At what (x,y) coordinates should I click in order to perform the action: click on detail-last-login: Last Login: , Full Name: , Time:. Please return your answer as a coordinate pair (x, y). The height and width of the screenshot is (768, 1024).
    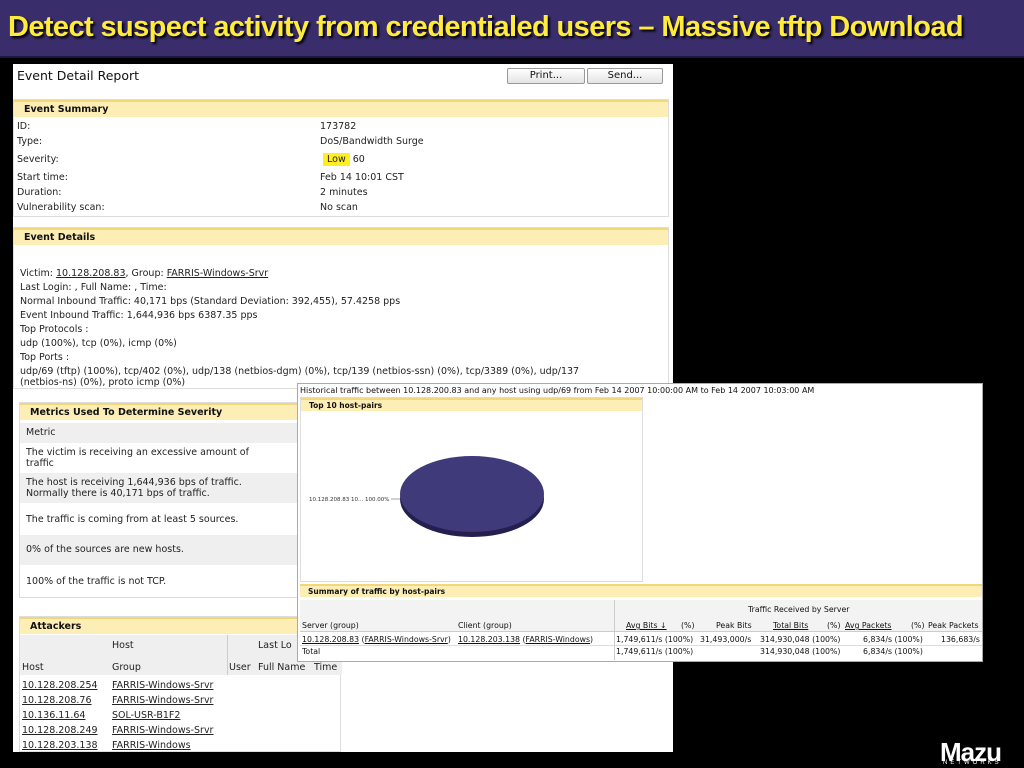
    Looking at the image, I should click on (93, 287).